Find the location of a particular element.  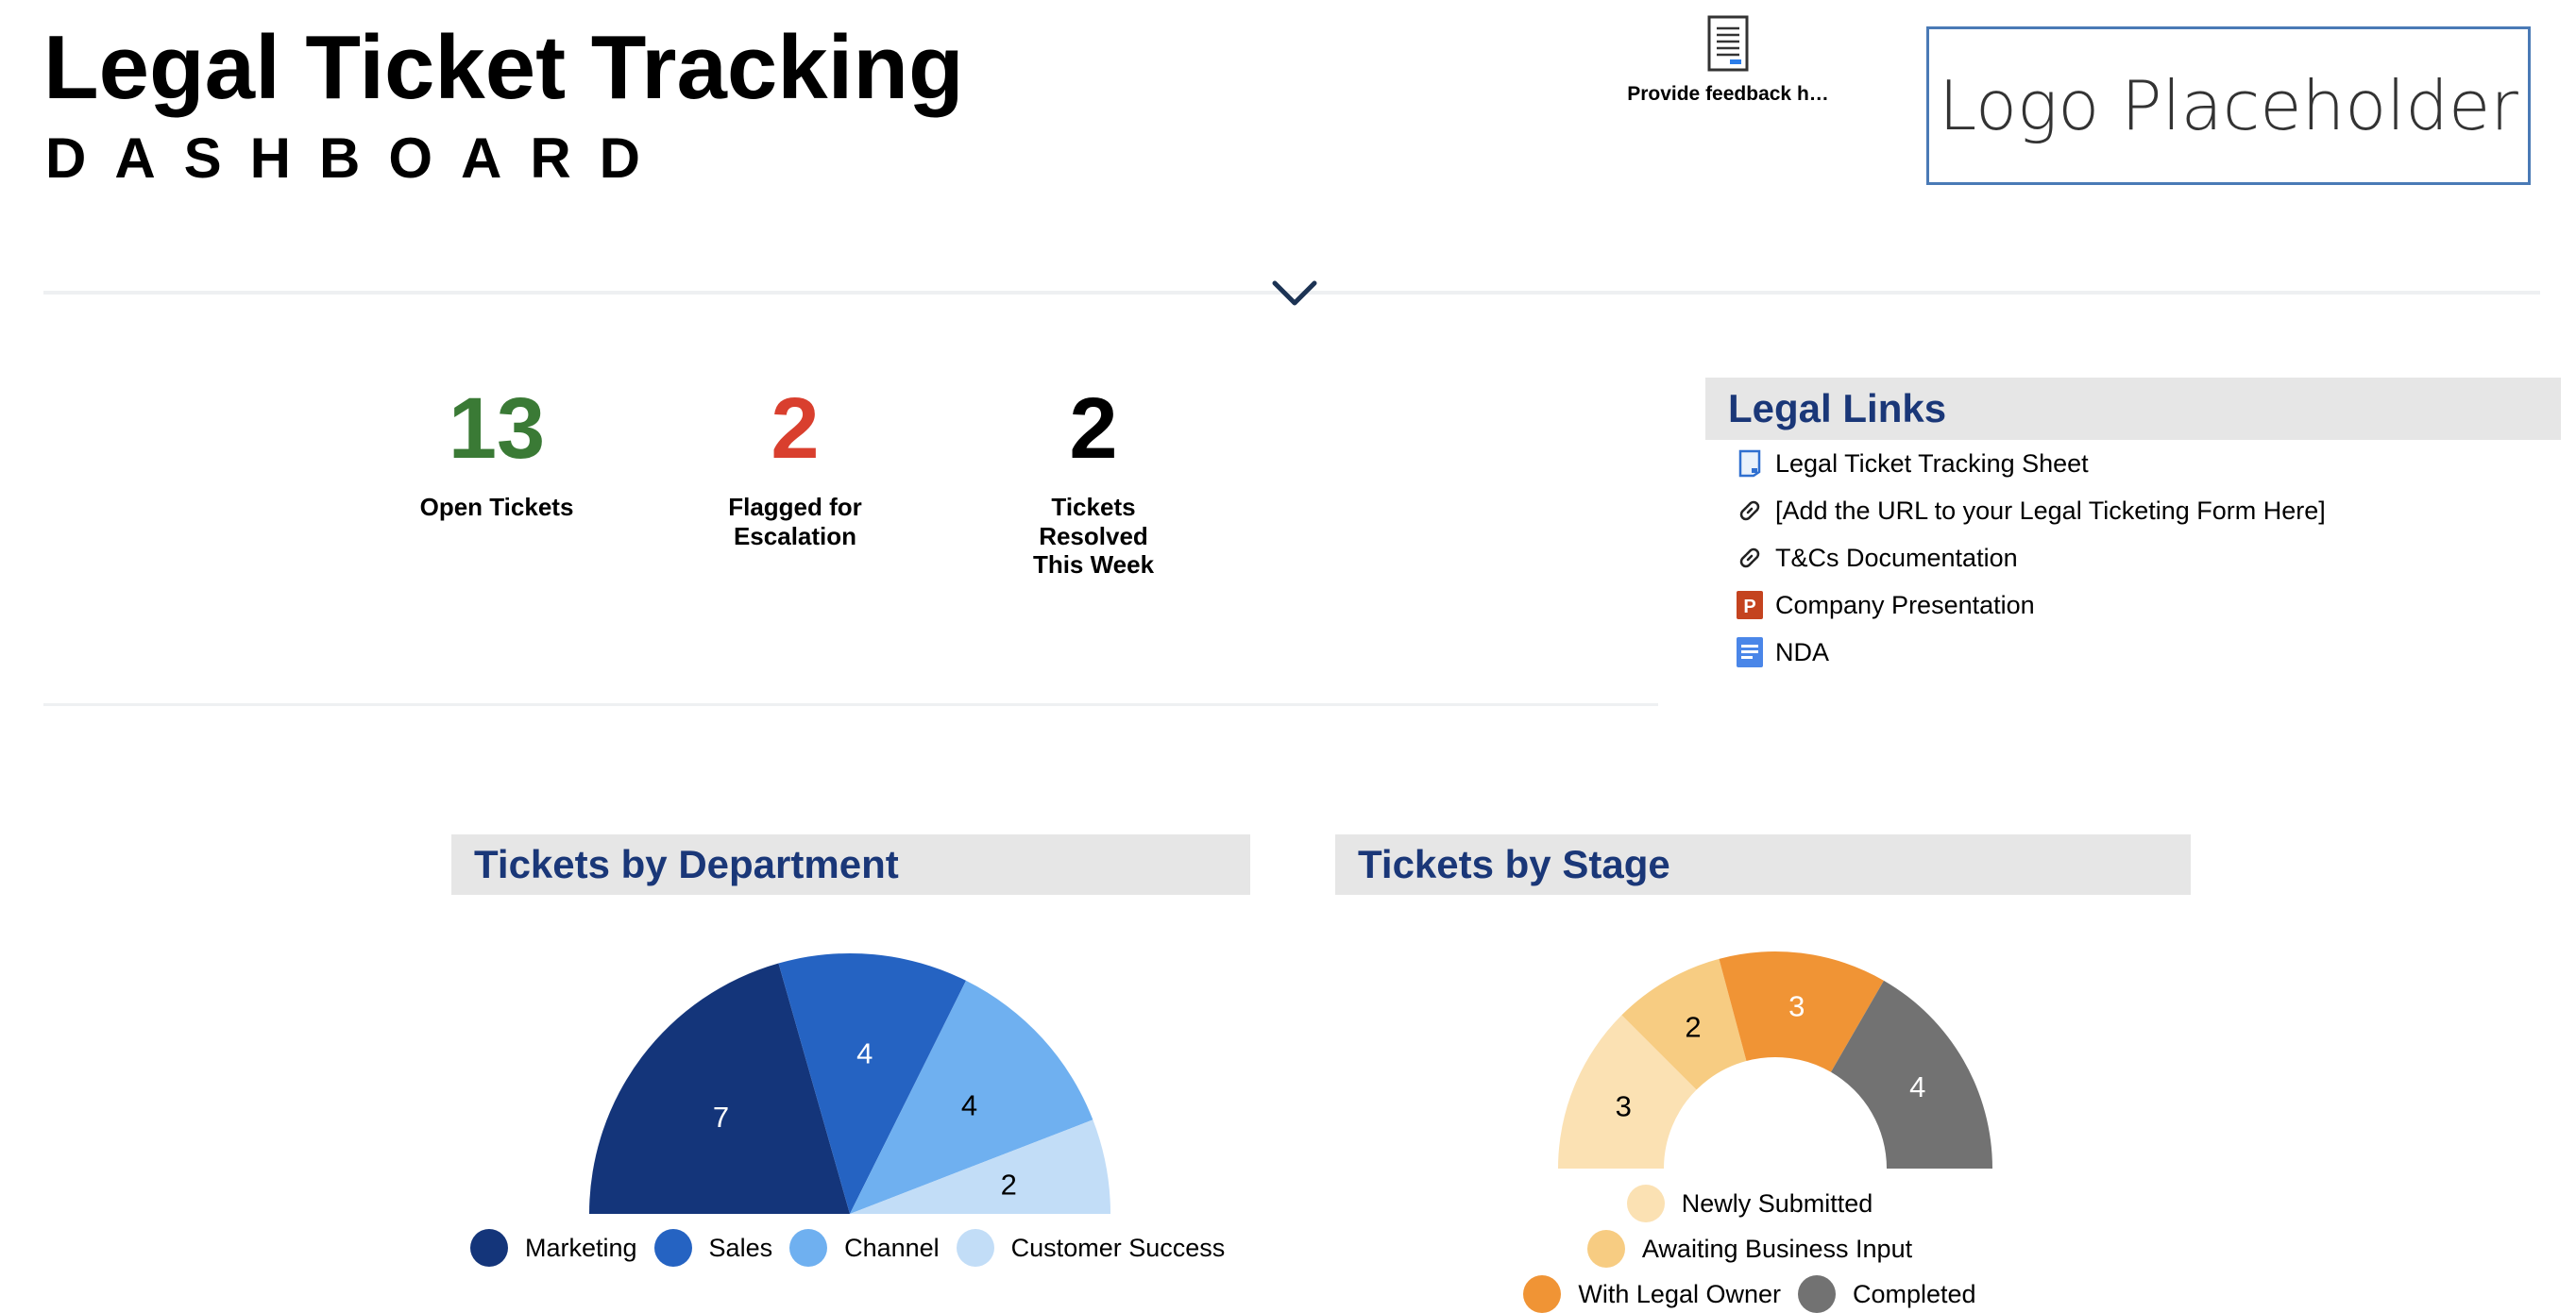

link-legal-ticket-tracking-sheet: Legal Ticket Tracking Sheet is located at coordinates (2030, 463).